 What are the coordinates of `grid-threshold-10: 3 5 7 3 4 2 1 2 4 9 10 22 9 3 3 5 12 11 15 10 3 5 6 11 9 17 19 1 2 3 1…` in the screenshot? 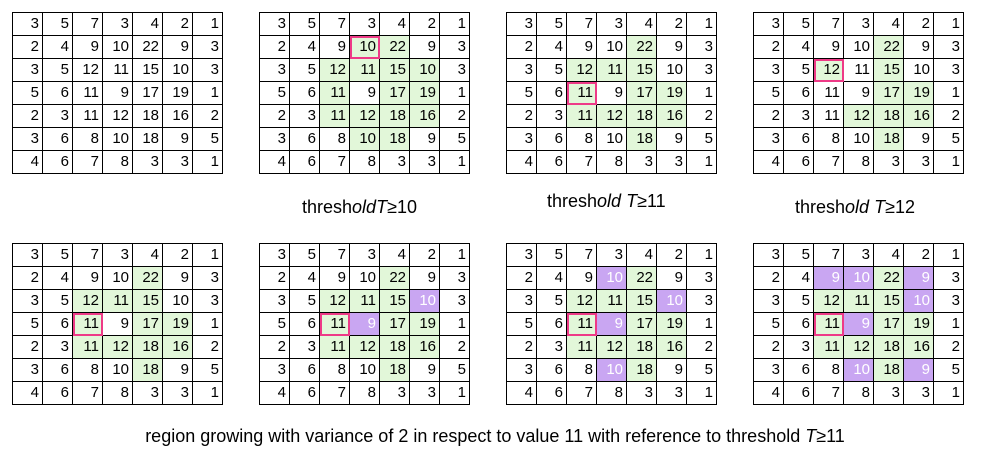 It's located at (364, 93).